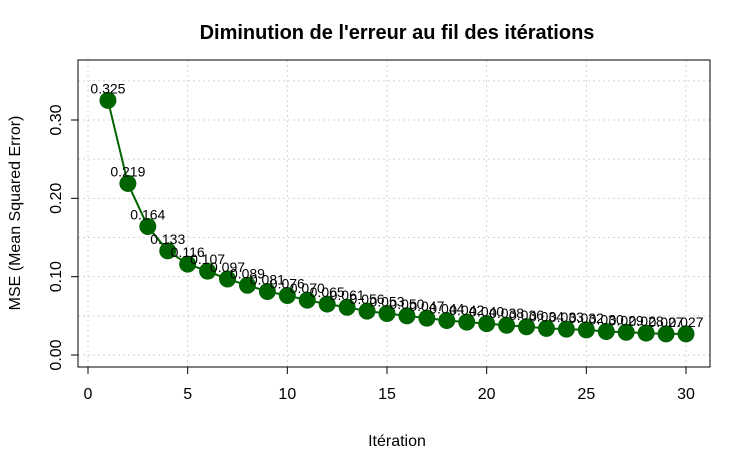 This screenshot has width=730, height=451. Describe the element at coordinates (56, 119) in the screenshot. I see `y-tick-label-3: 0.30` at that location.